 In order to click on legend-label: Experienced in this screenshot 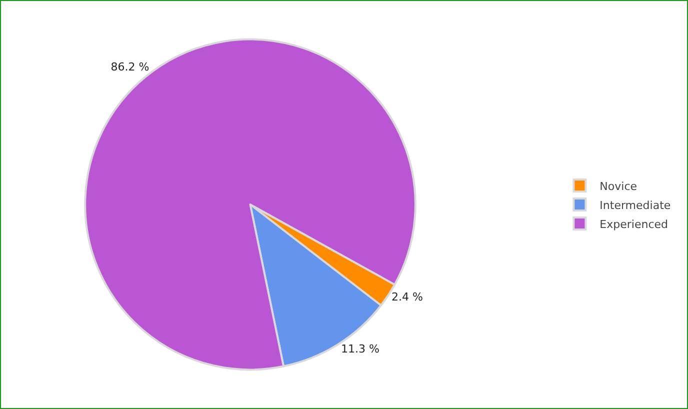, I will do `click(634, 224)`.